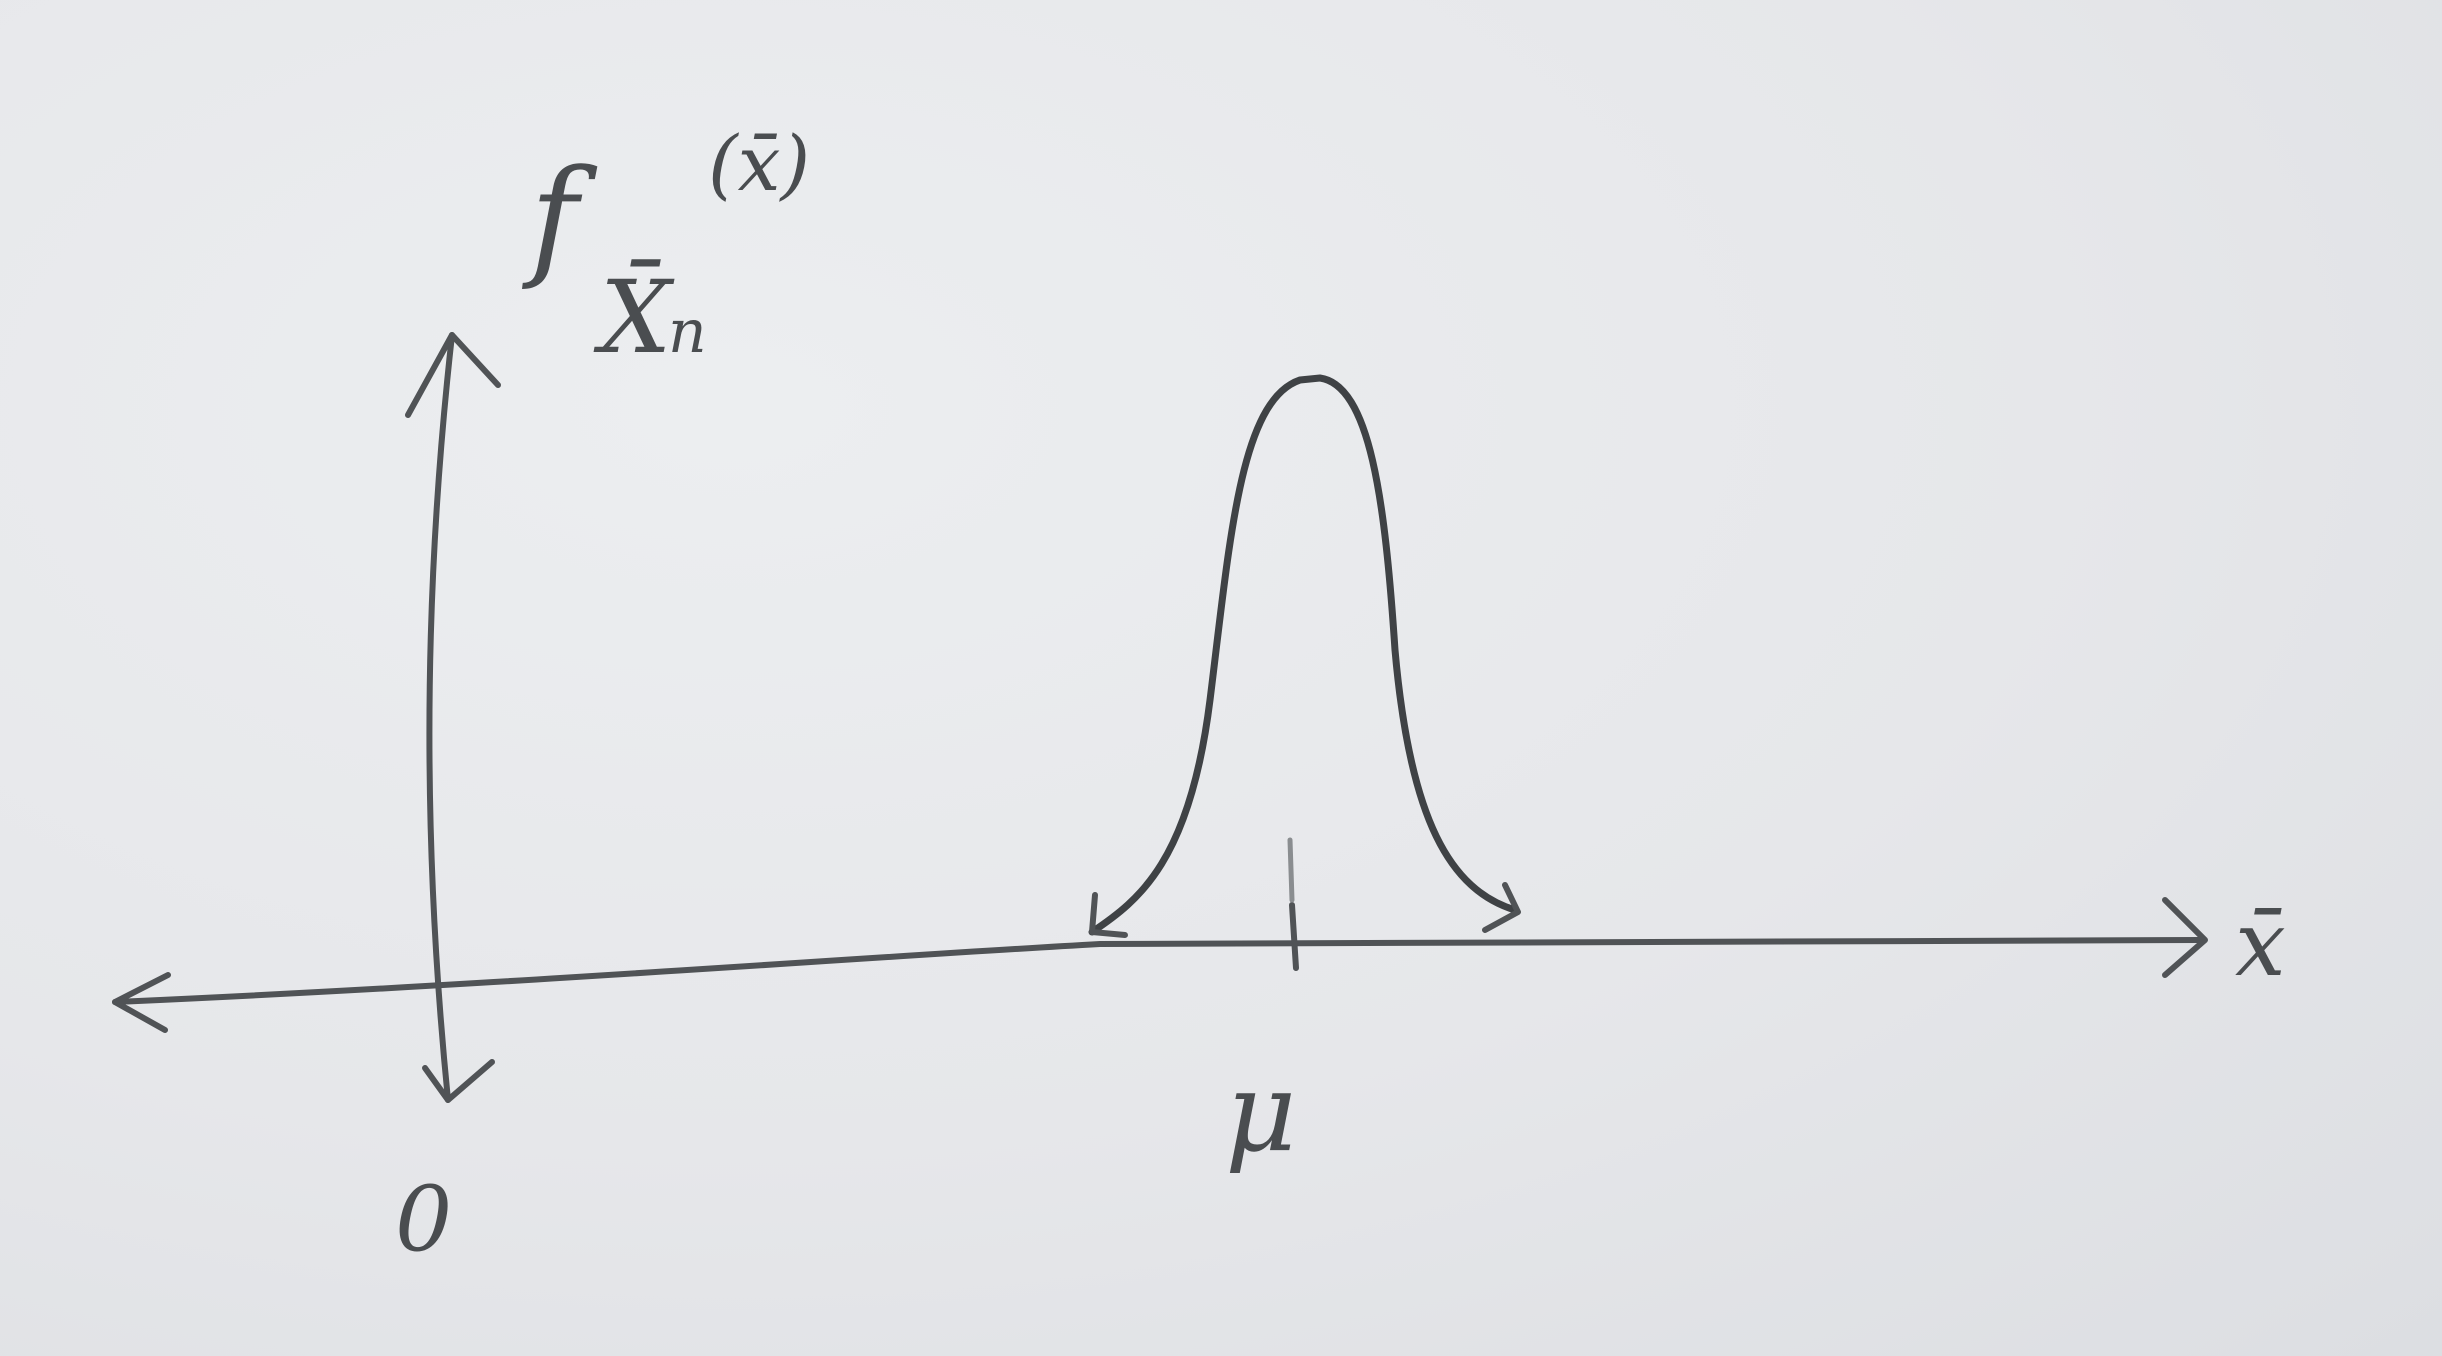 This screenshot has width=2442, height=1356. What do you see at coordinates (1303, 655) in the screenshot?
I see `density-curve` at bounding box center [1303, 655].